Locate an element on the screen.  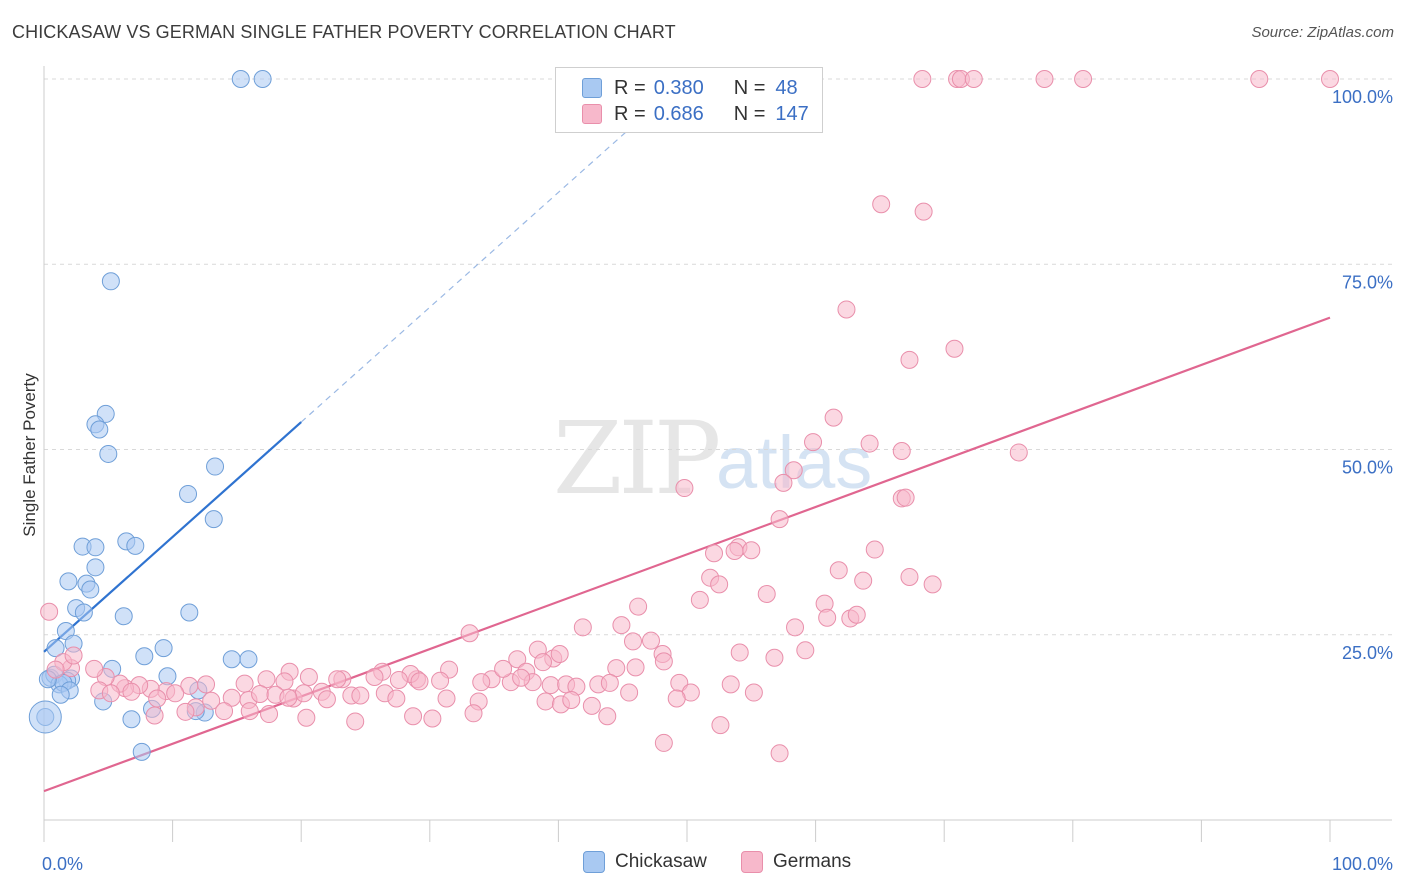
y-tick-label: 50.0% is located at coordinates (1367, 468).